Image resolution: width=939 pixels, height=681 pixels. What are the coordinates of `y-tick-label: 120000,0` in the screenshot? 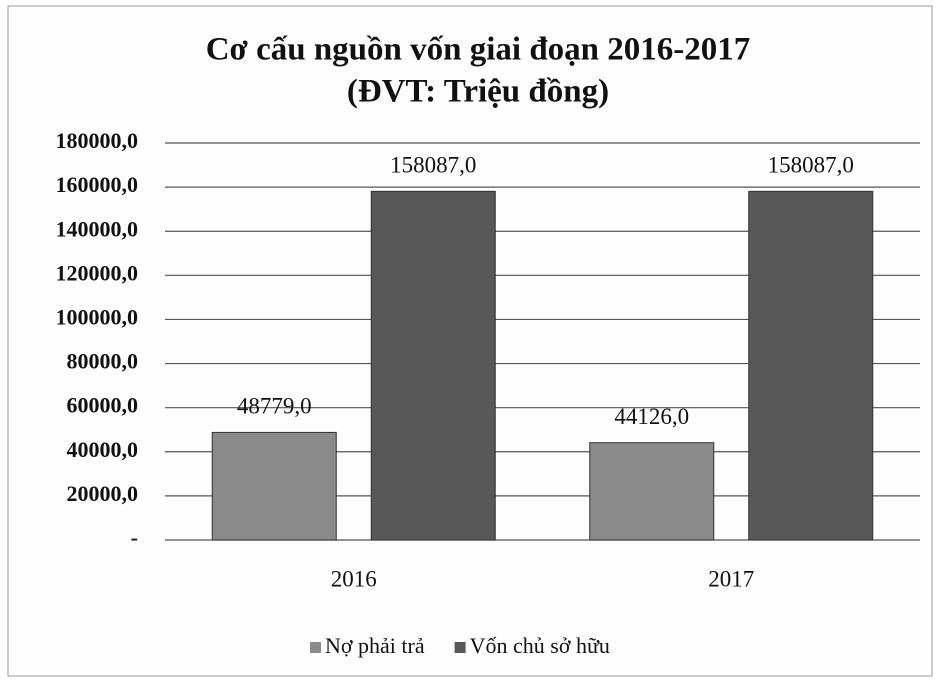 It's located at (97, 272).